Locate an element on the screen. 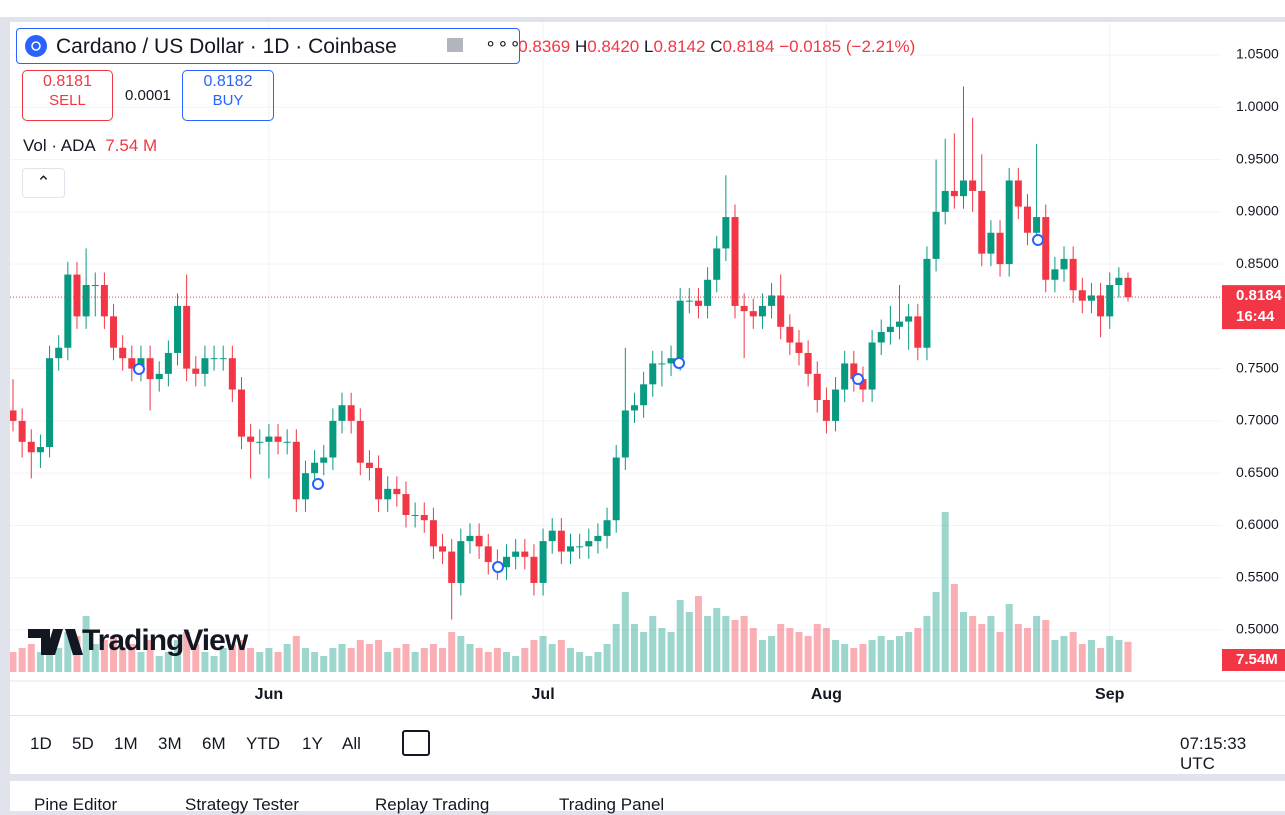 This screenshot has width=1285, height=815. range-button: 1D is located at coordinates (41, 743).